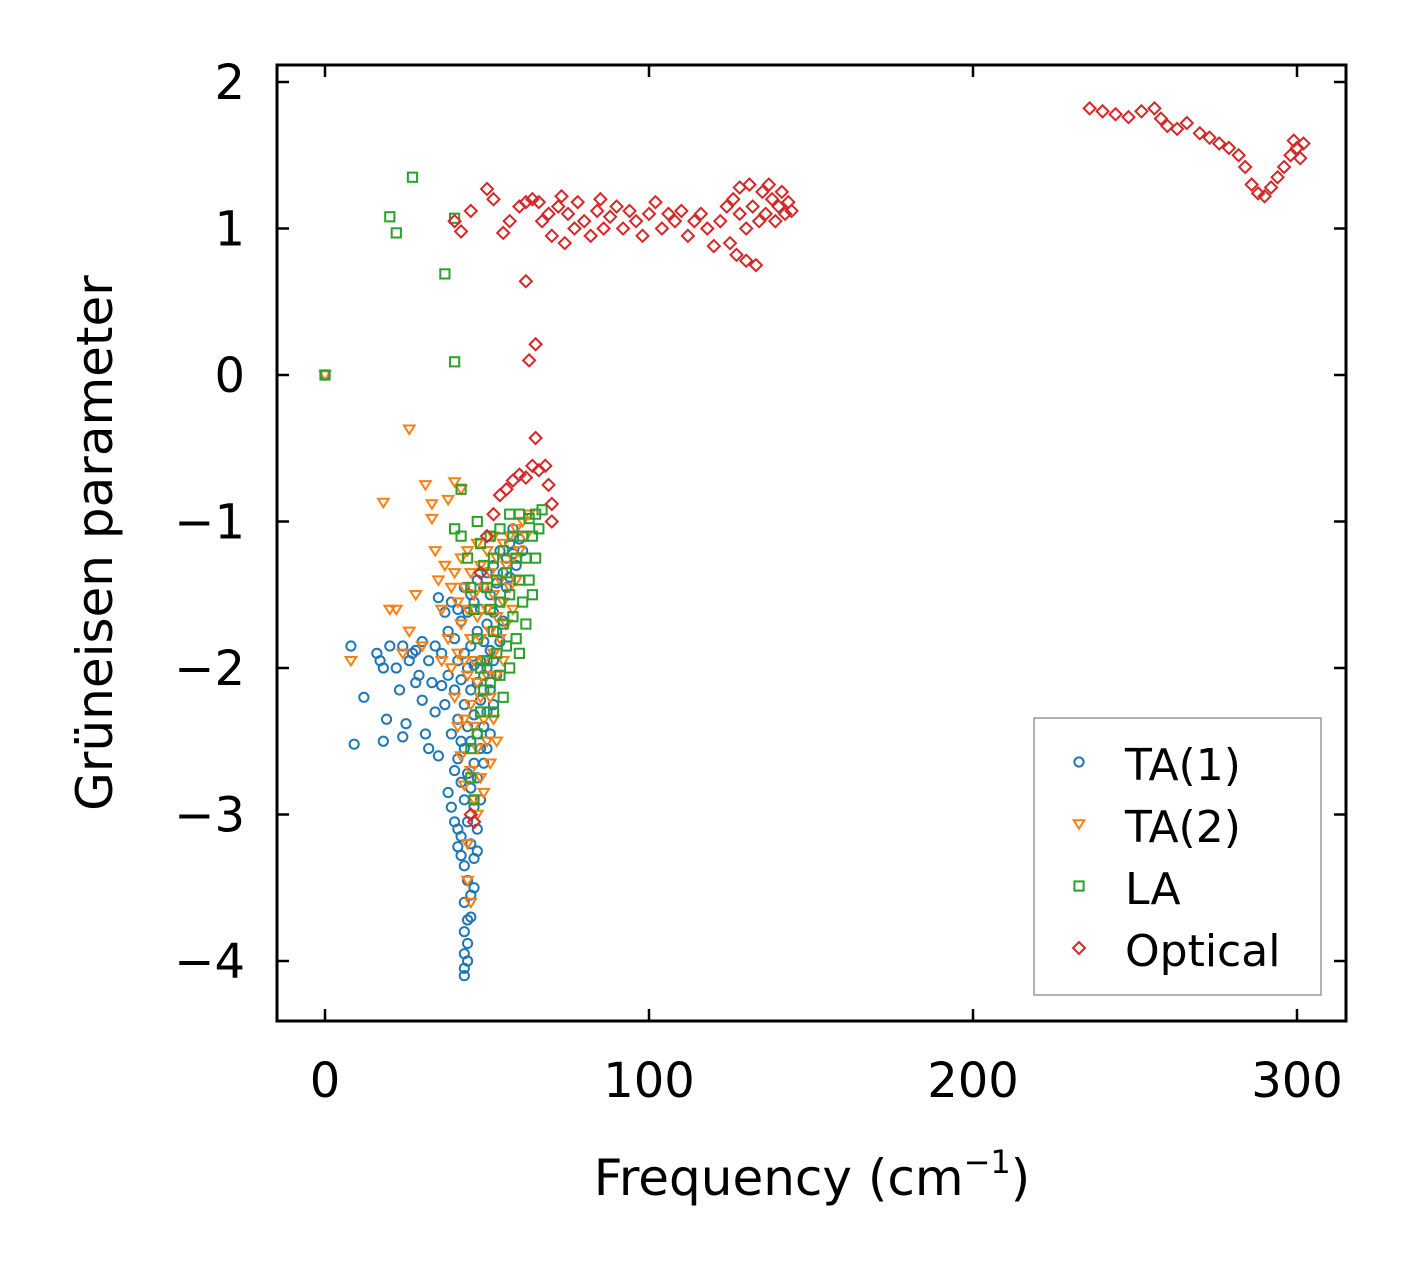  What do you see at coordinates (229, 83) in the screenshot?
I see `y-tick-label: 2` at bounding box center [229, 83].